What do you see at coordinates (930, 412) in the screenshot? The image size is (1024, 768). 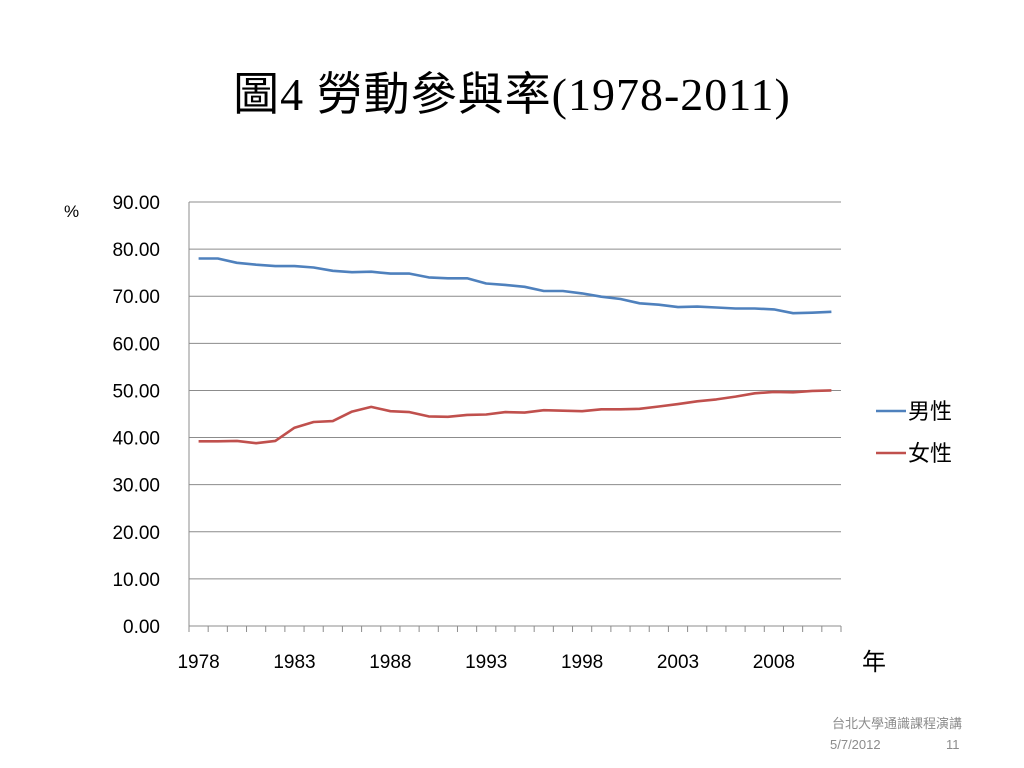 I see `legend-label: 男性` at bounding box center [930, 412].